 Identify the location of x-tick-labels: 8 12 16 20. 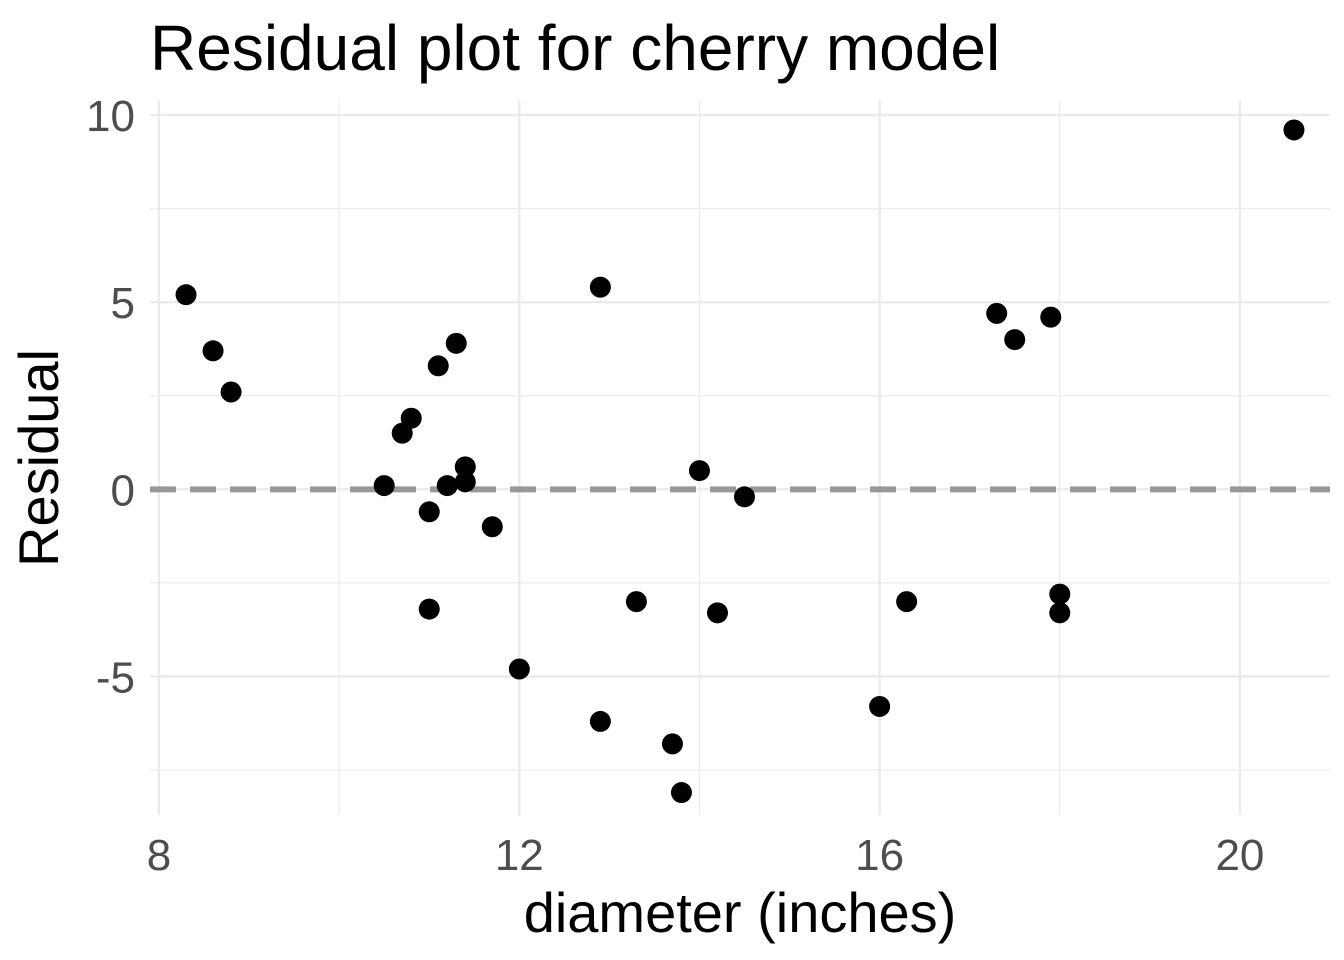
(706, 855).